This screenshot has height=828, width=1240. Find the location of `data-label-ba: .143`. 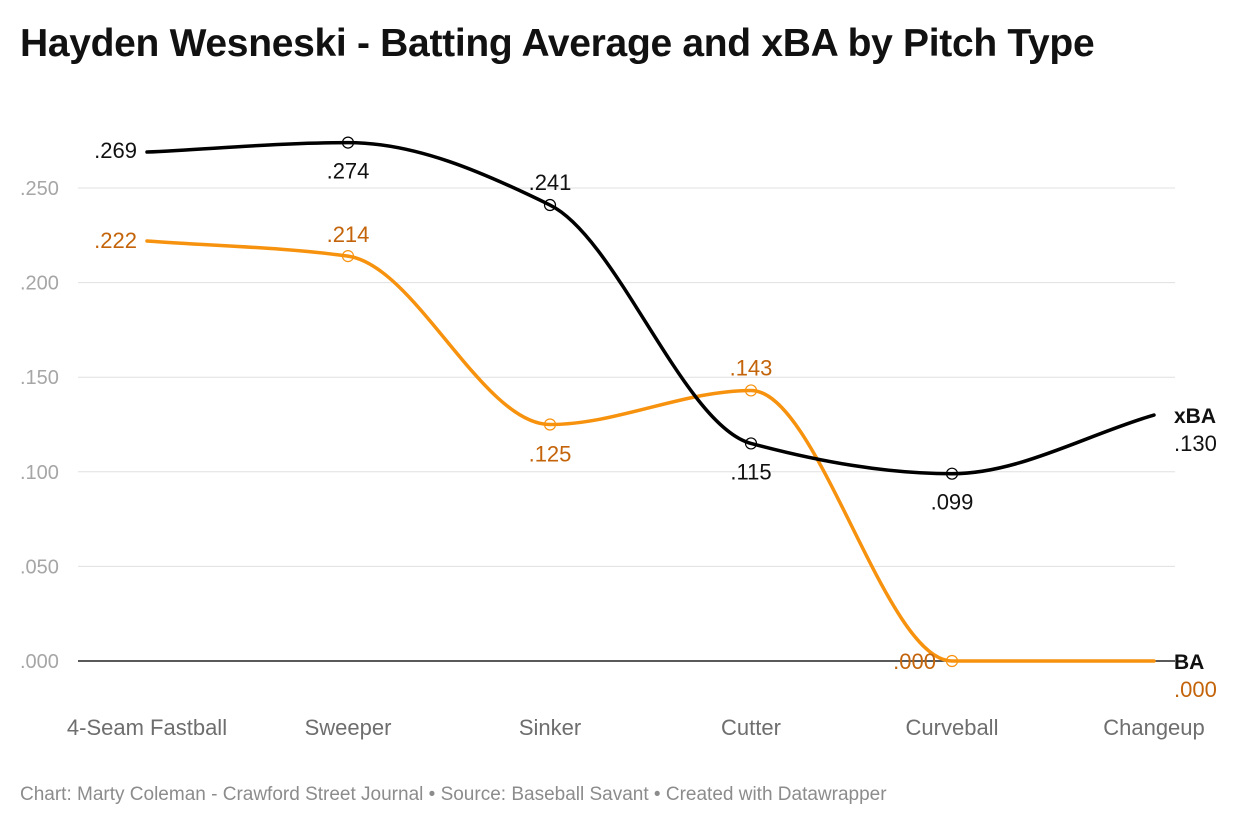

data-label-ba: .143 is located at coordinates (751, 367).